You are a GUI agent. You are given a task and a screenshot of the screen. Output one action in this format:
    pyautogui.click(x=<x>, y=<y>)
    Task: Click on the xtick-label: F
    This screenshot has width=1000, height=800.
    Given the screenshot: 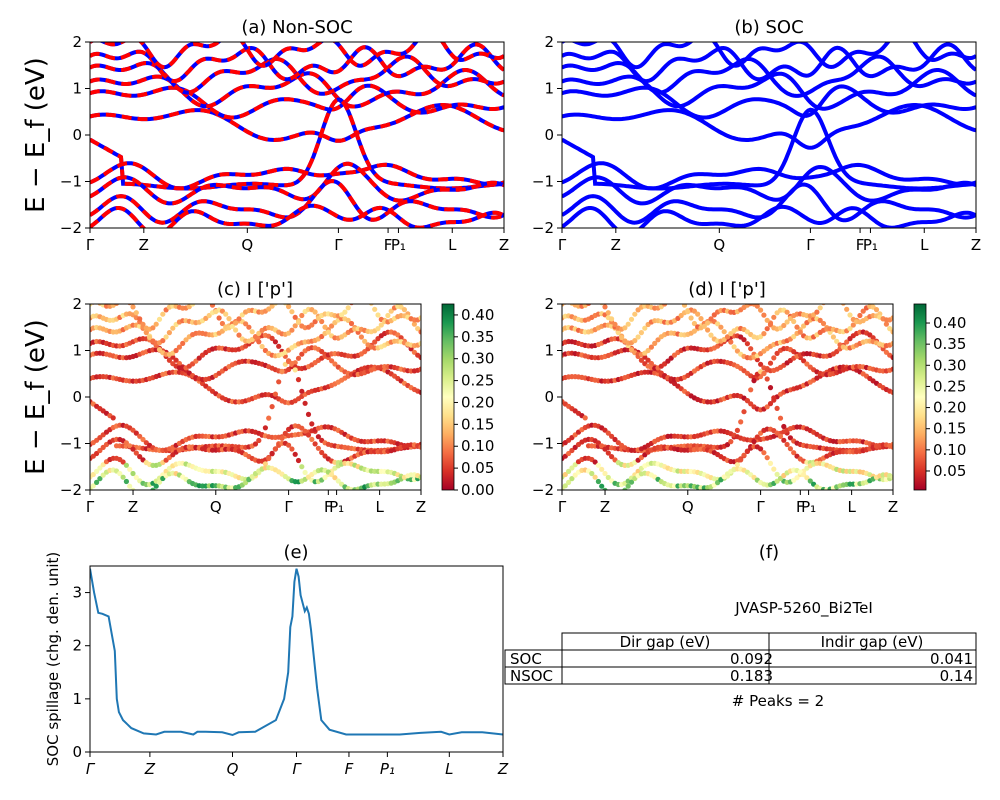 What is the action you would take?
    pyautogui.click(x=800, y=507)
    